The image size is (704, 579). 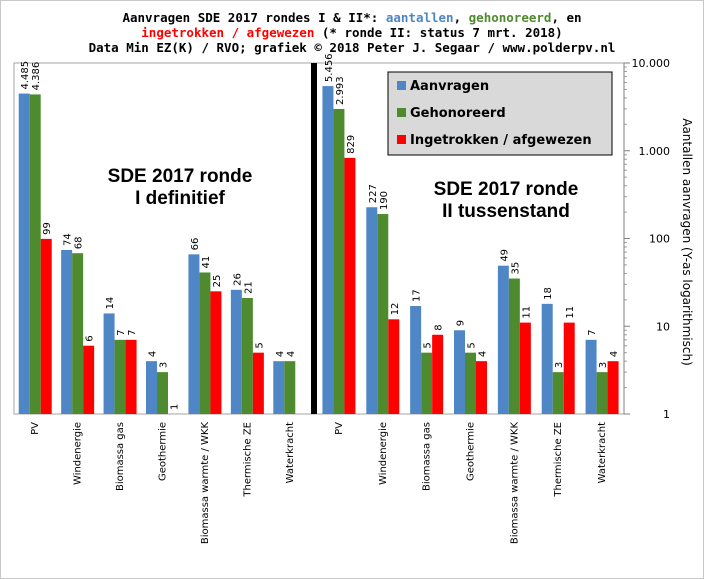 What do you see at coordinates (566, 17) in the screenshot?
I see `title-suffix: , en` at bounding box center [566, 17].